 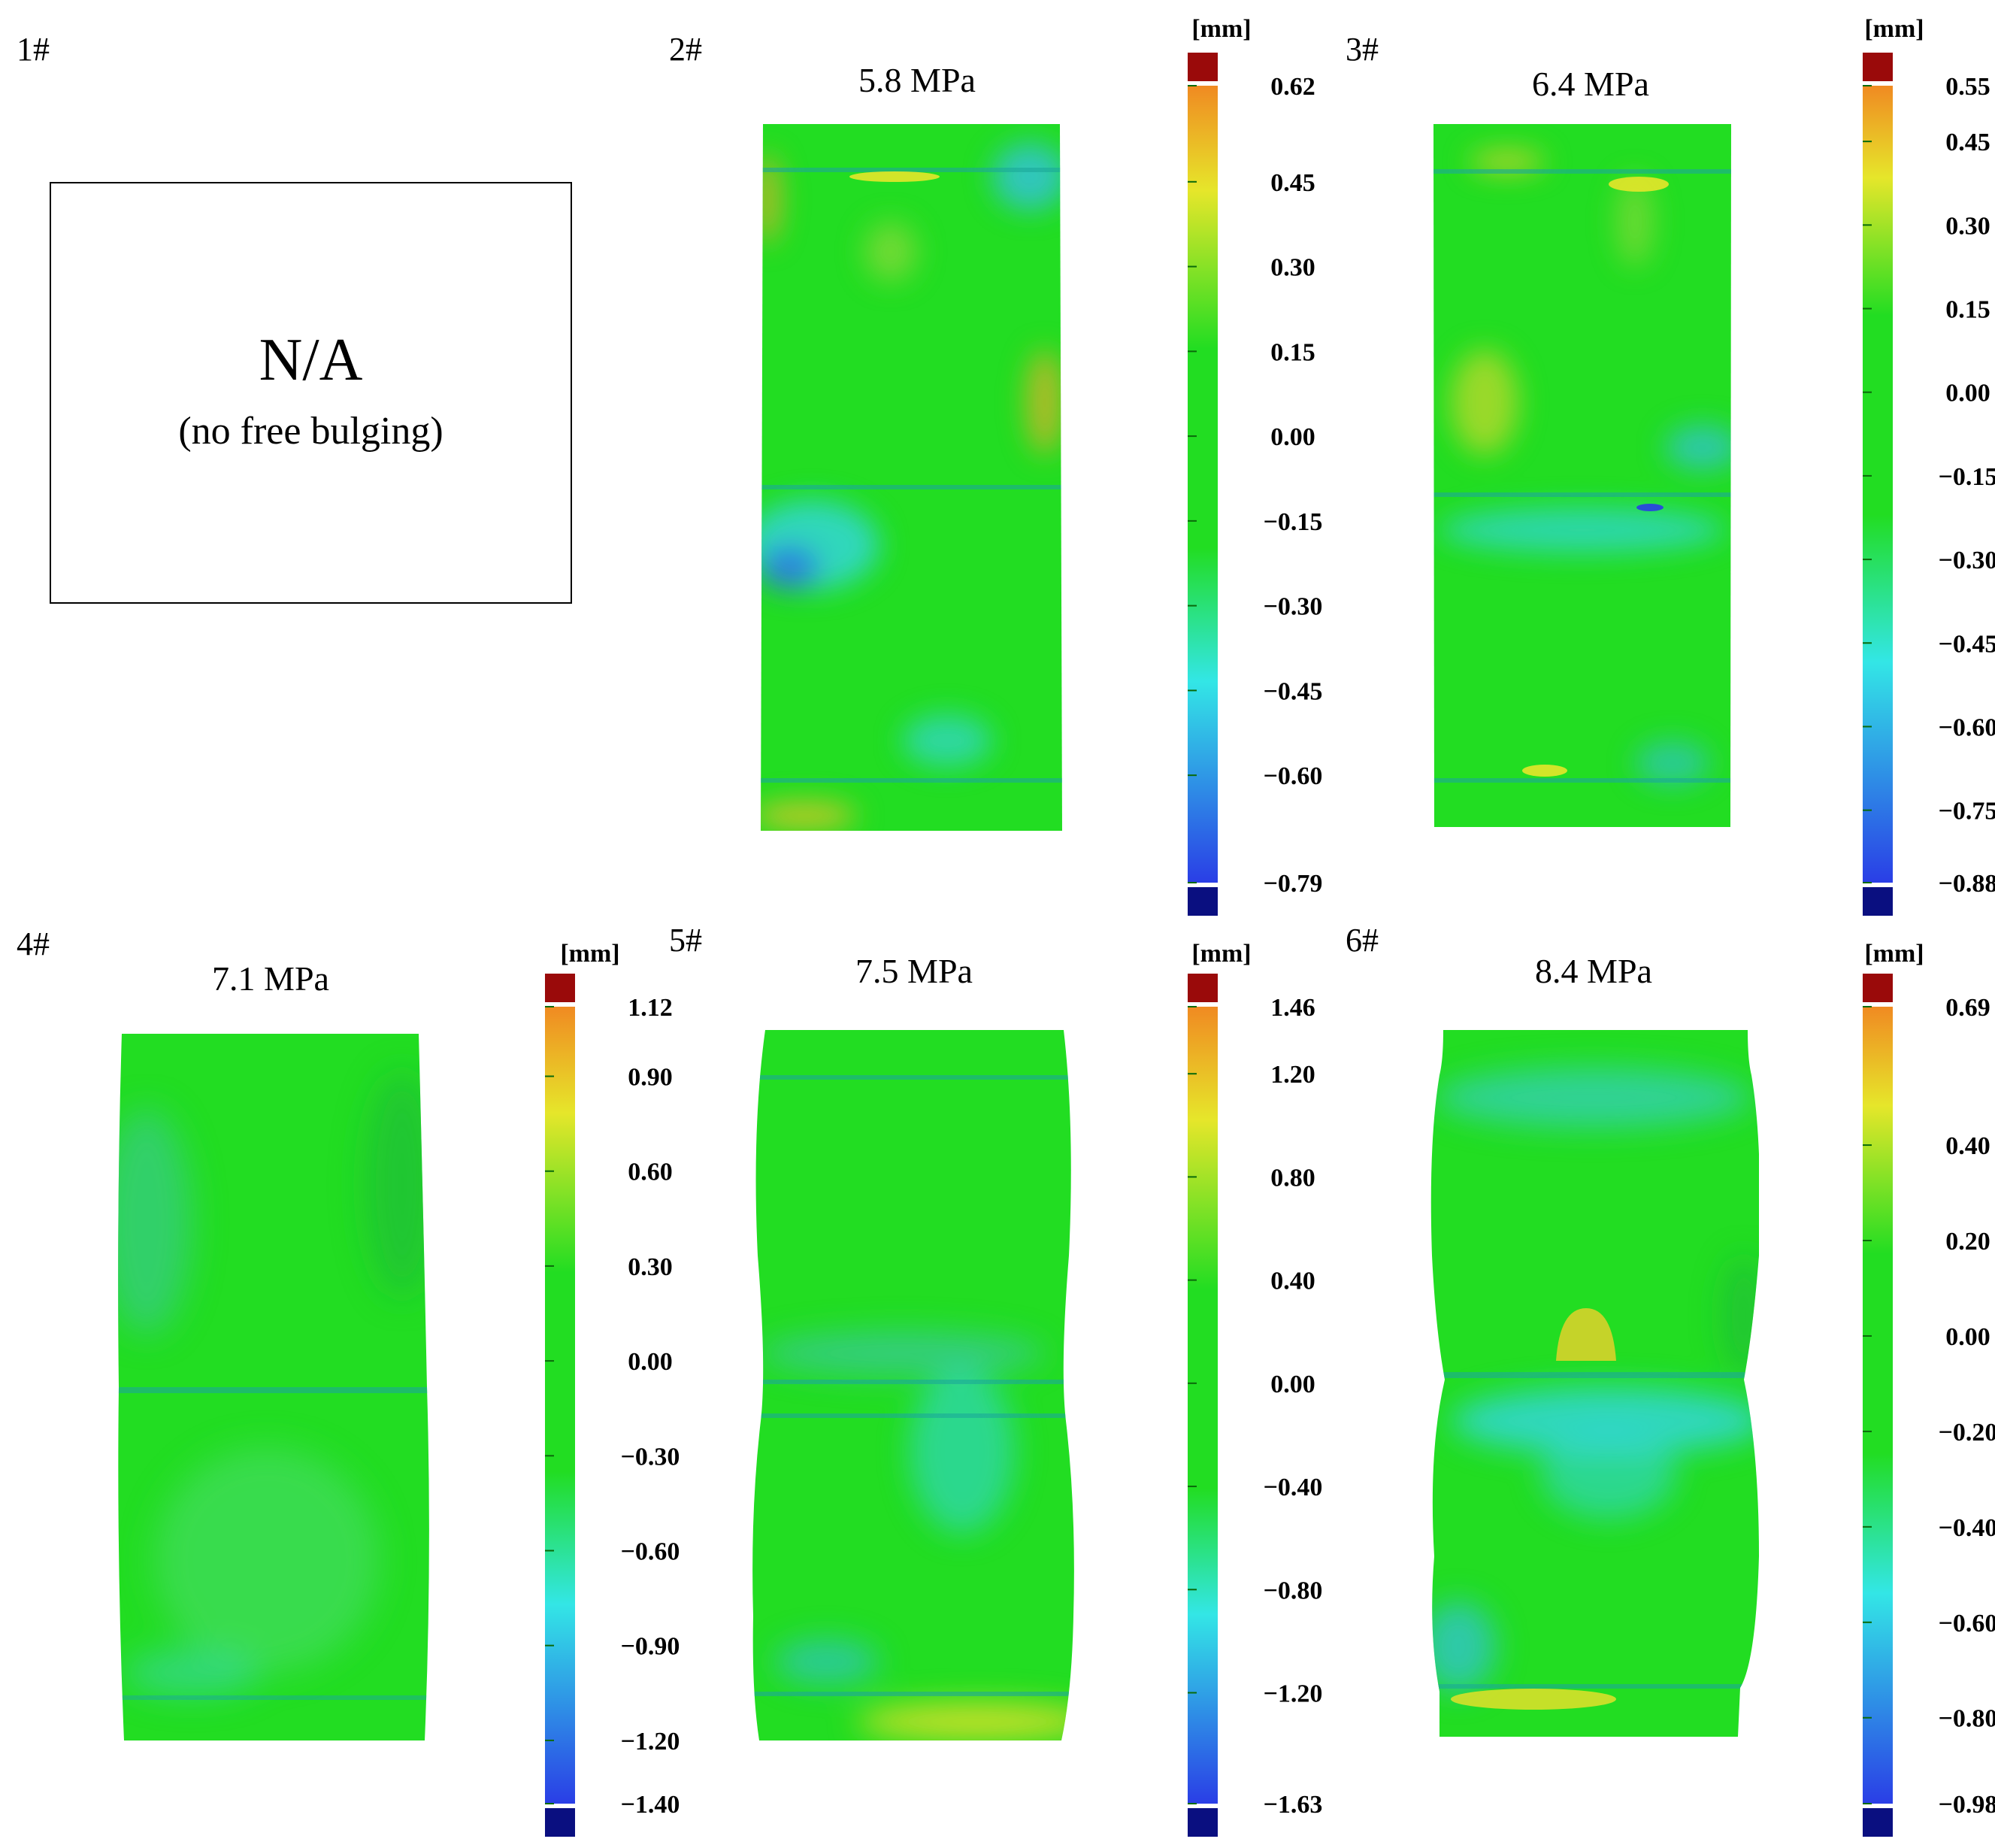 What do you see at coordinates (914, 971) in the screenshot?
I see `pressure-title: 7.5 MPa` at bounding box center [914, 971].